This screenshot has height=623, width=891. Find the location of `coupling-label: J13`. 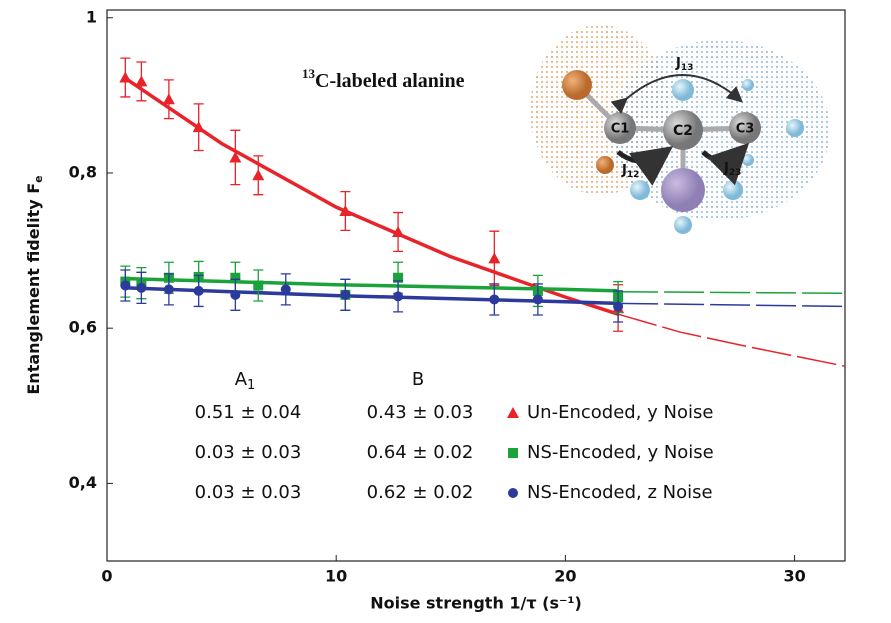

coupling-label: J13 is located at coordinates (684, 64).